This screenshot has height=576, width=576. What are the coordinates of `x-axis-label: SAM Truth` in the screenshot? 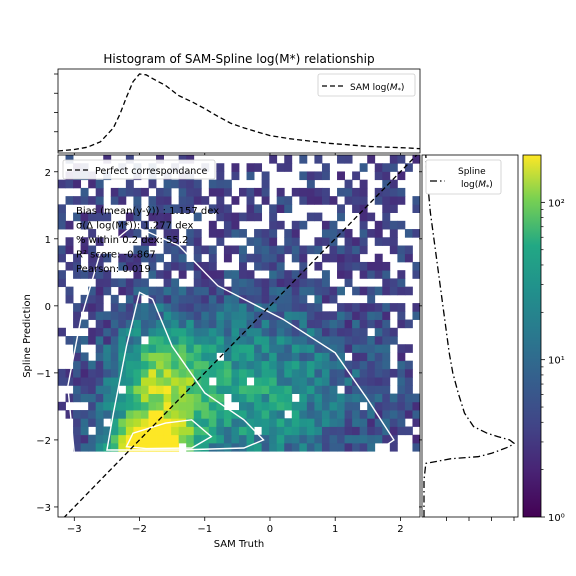 It's located at (239, 544).